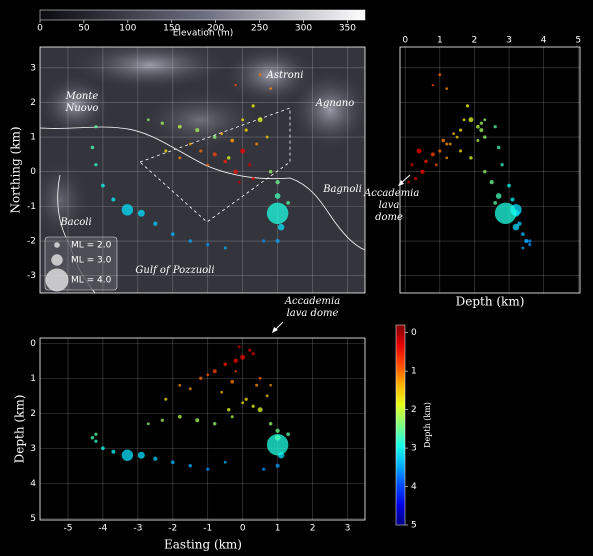 The height and width of the screenshot is (556, 593). Describe the element at coordinates (76, 222) in the screenshot. I see `place-label: Bacoli` at that location.